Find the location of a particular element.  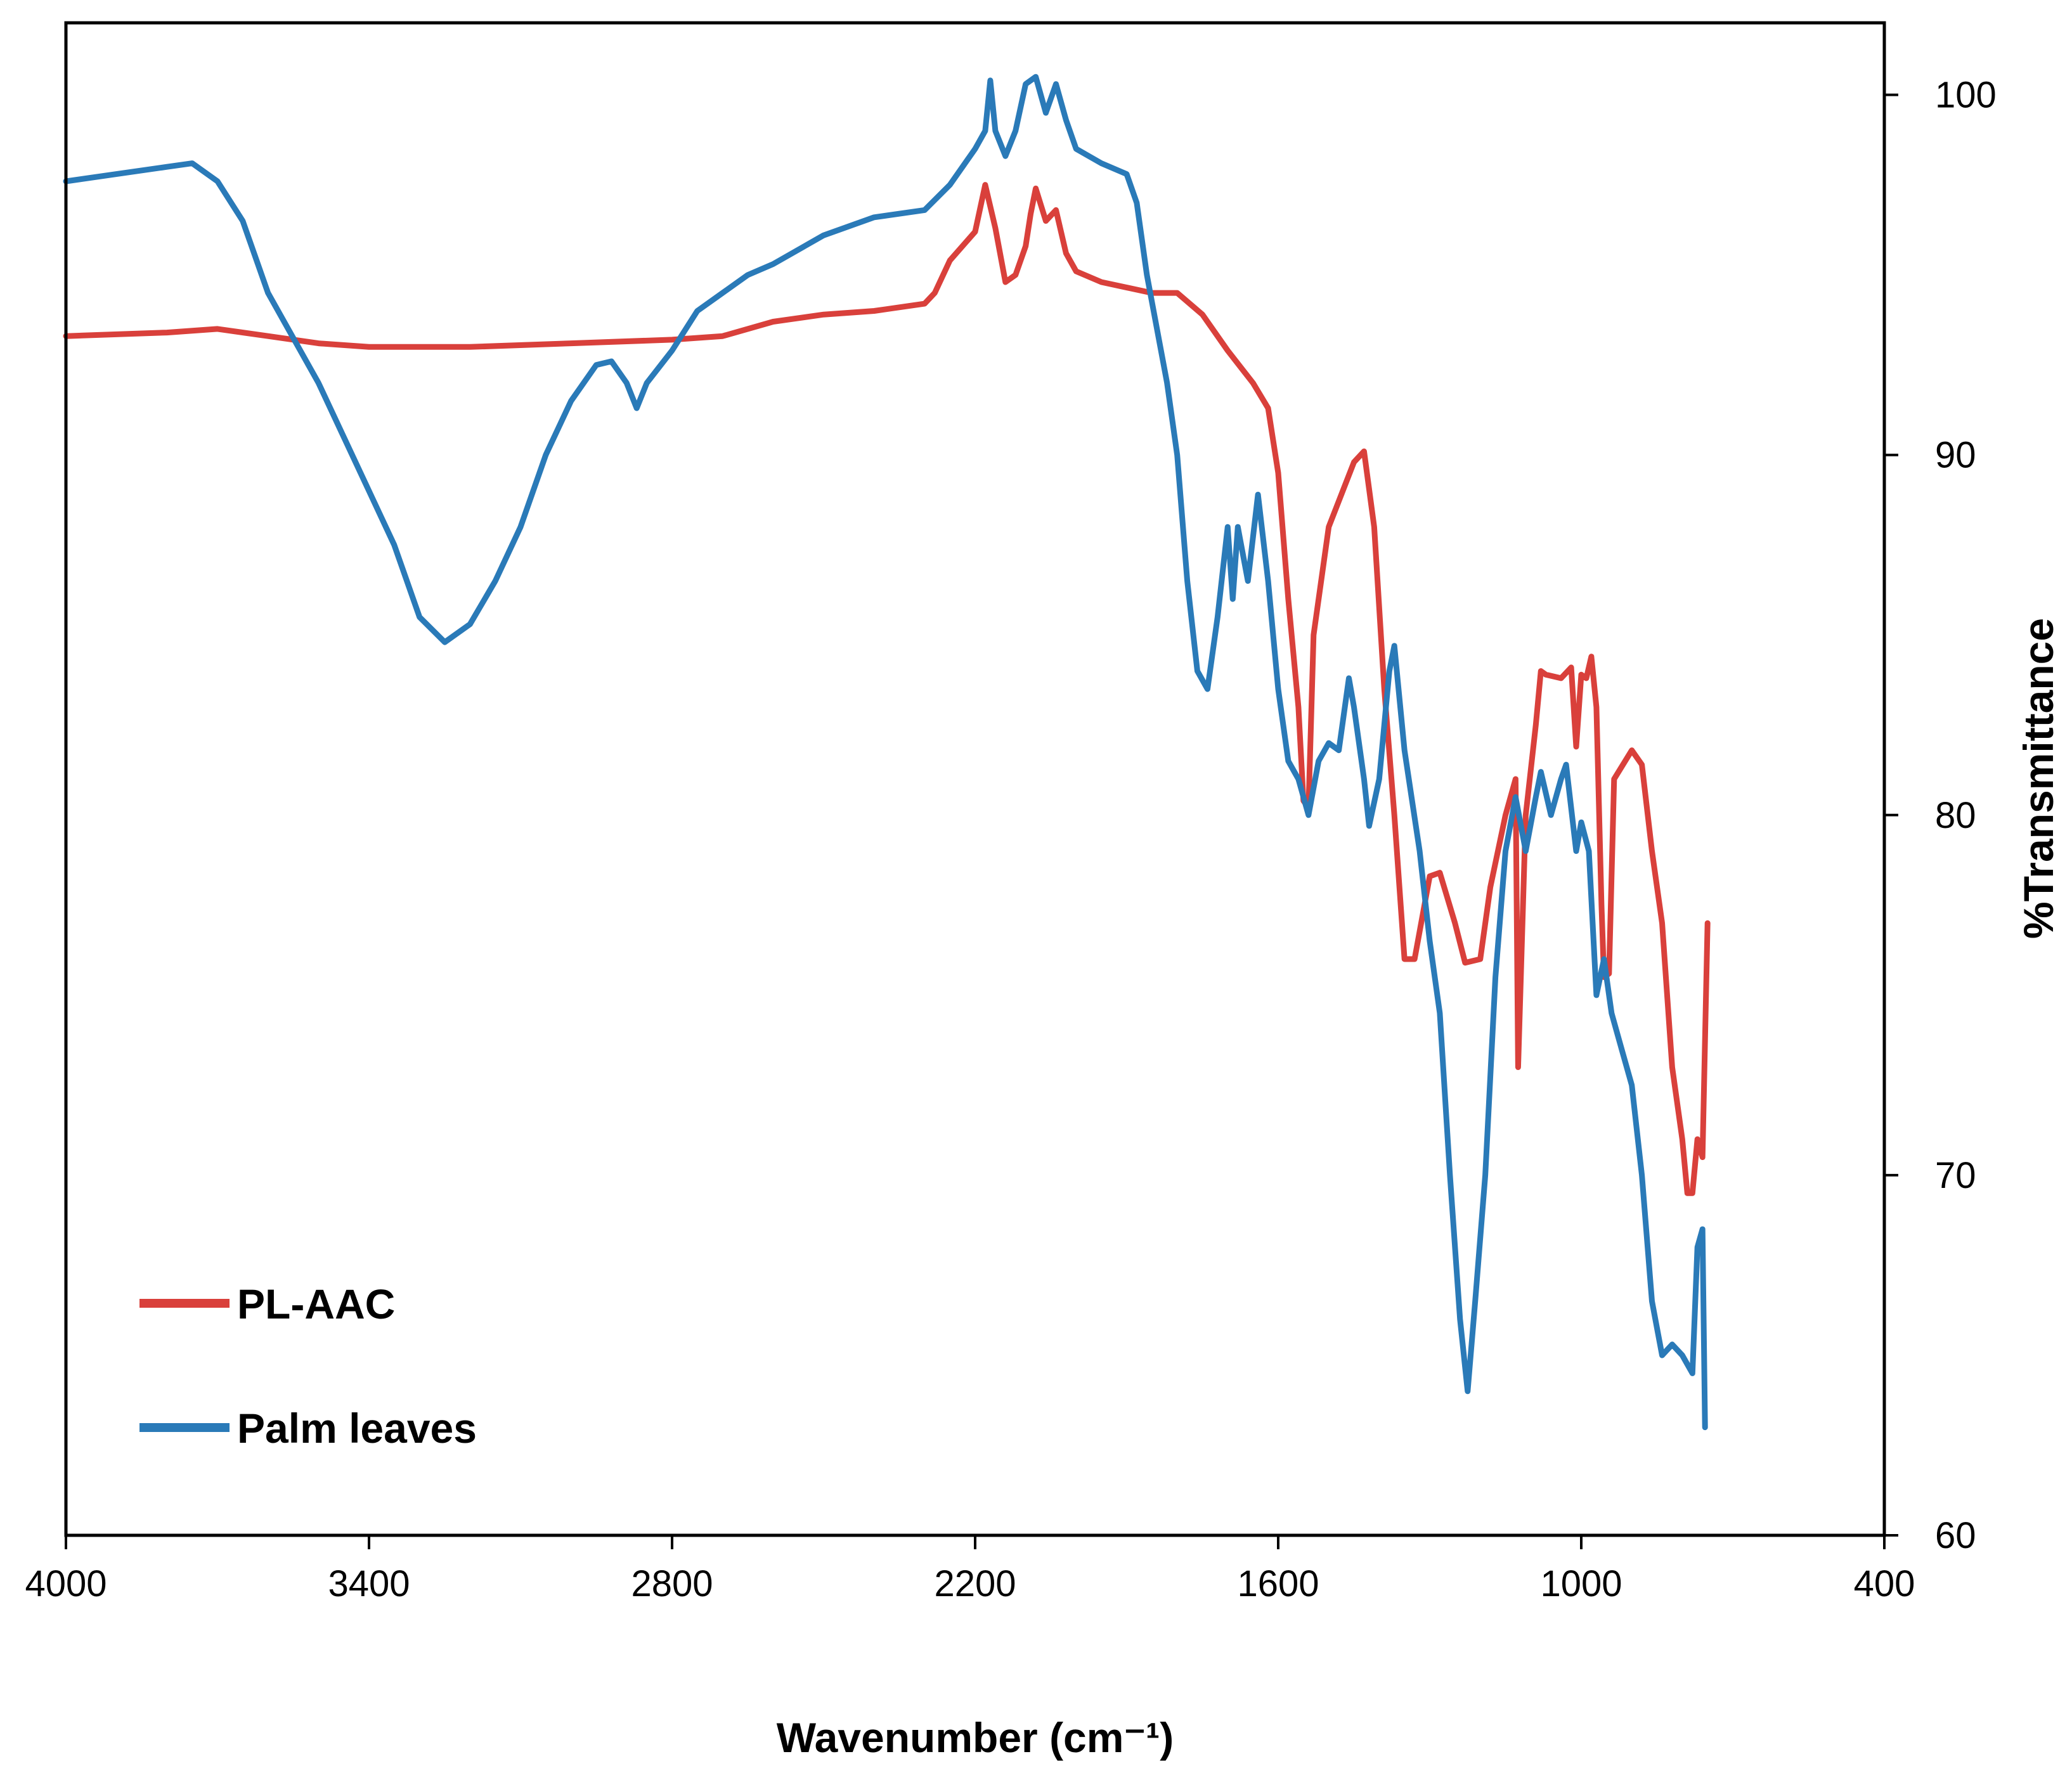

x-axis-title: Wavenumber (cm⁻¹) is located at coordinates (975, 1738).